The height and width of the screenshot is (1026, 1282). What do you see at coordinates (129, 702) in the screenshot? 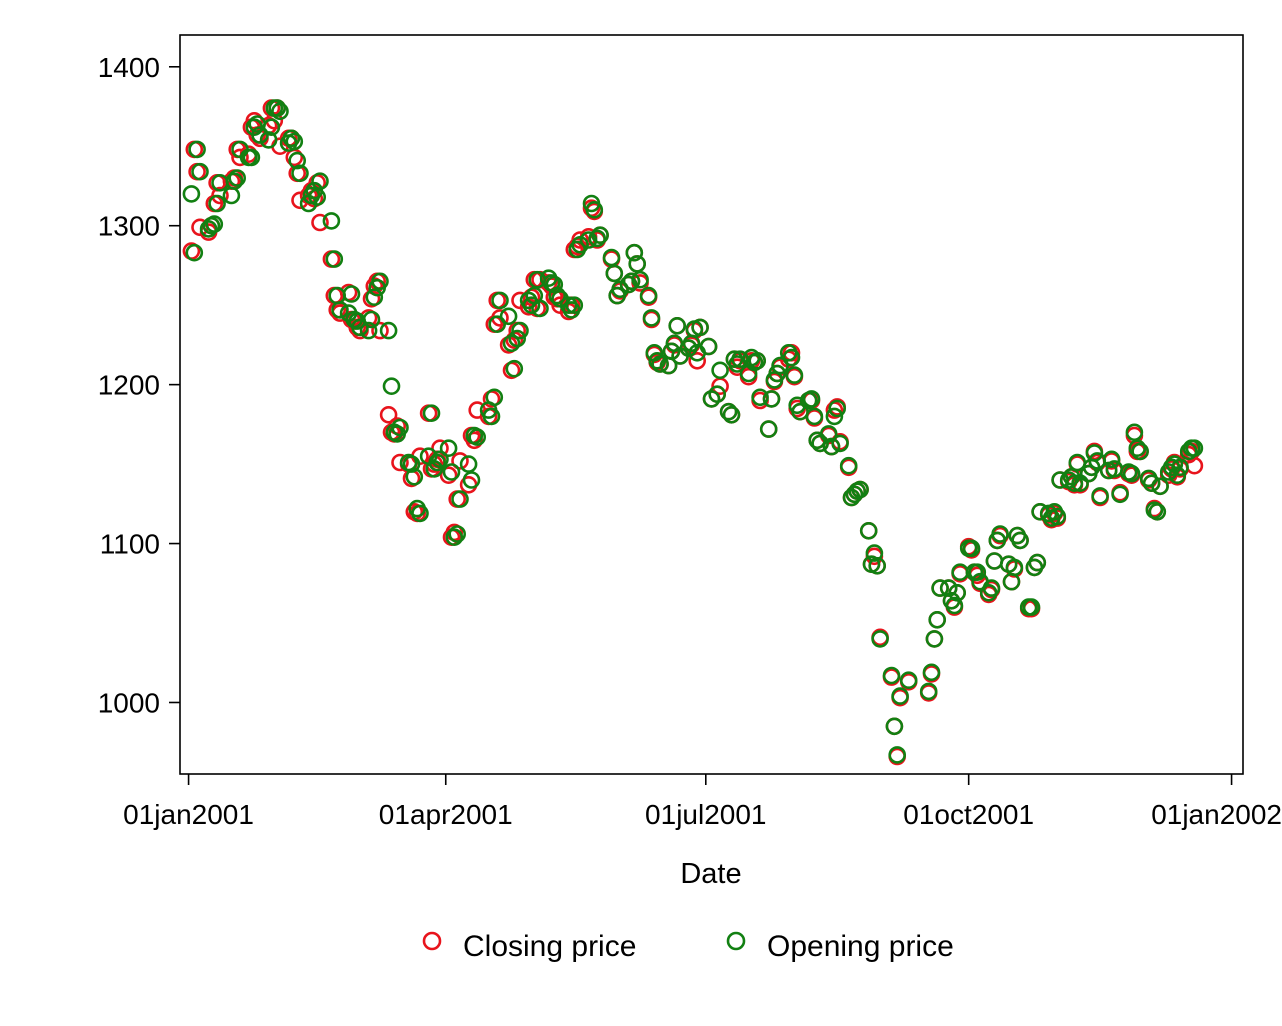
I see `y-tick-label: 1000` at bounding box center [129, 702].